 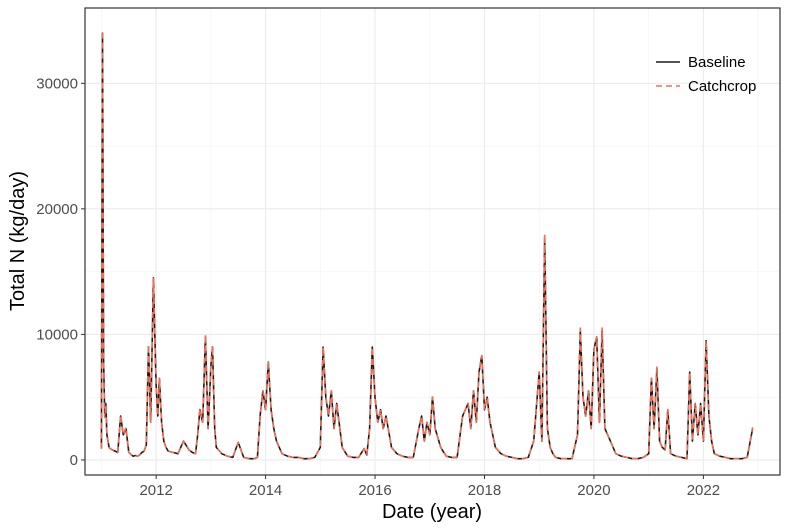 What do you see at coordinates (703, 490) in the screenshot?
I see `x-tick-label: 2022` at bounding box center [703, 490].